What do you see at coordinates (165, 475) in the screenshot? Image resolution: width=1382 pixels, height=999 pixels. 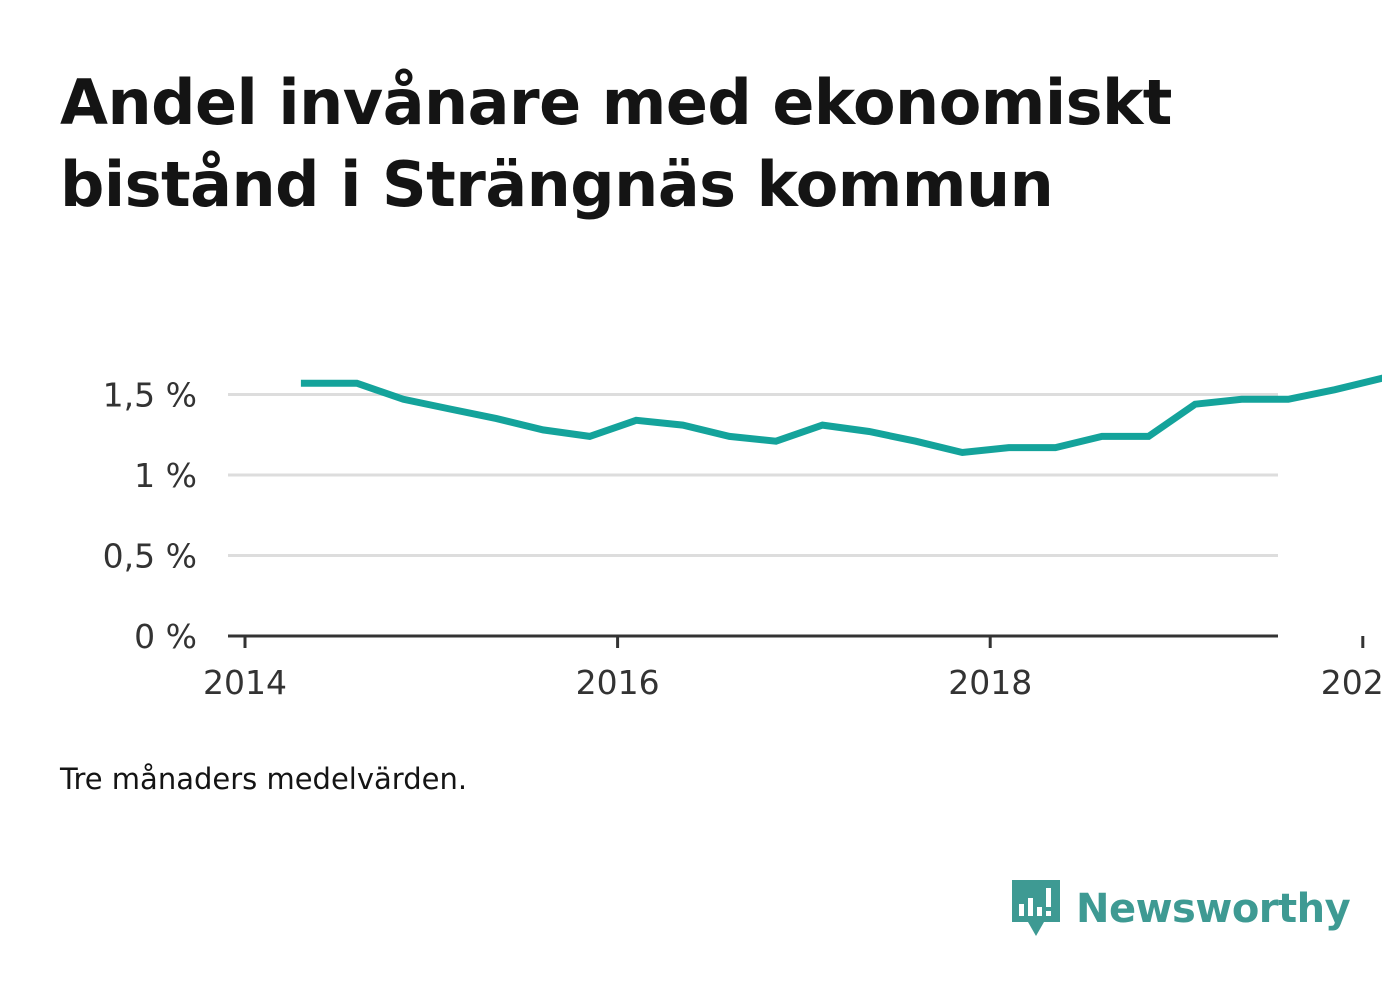 I see `y-tick-label: 1 %` at bounding box center [165, 475].